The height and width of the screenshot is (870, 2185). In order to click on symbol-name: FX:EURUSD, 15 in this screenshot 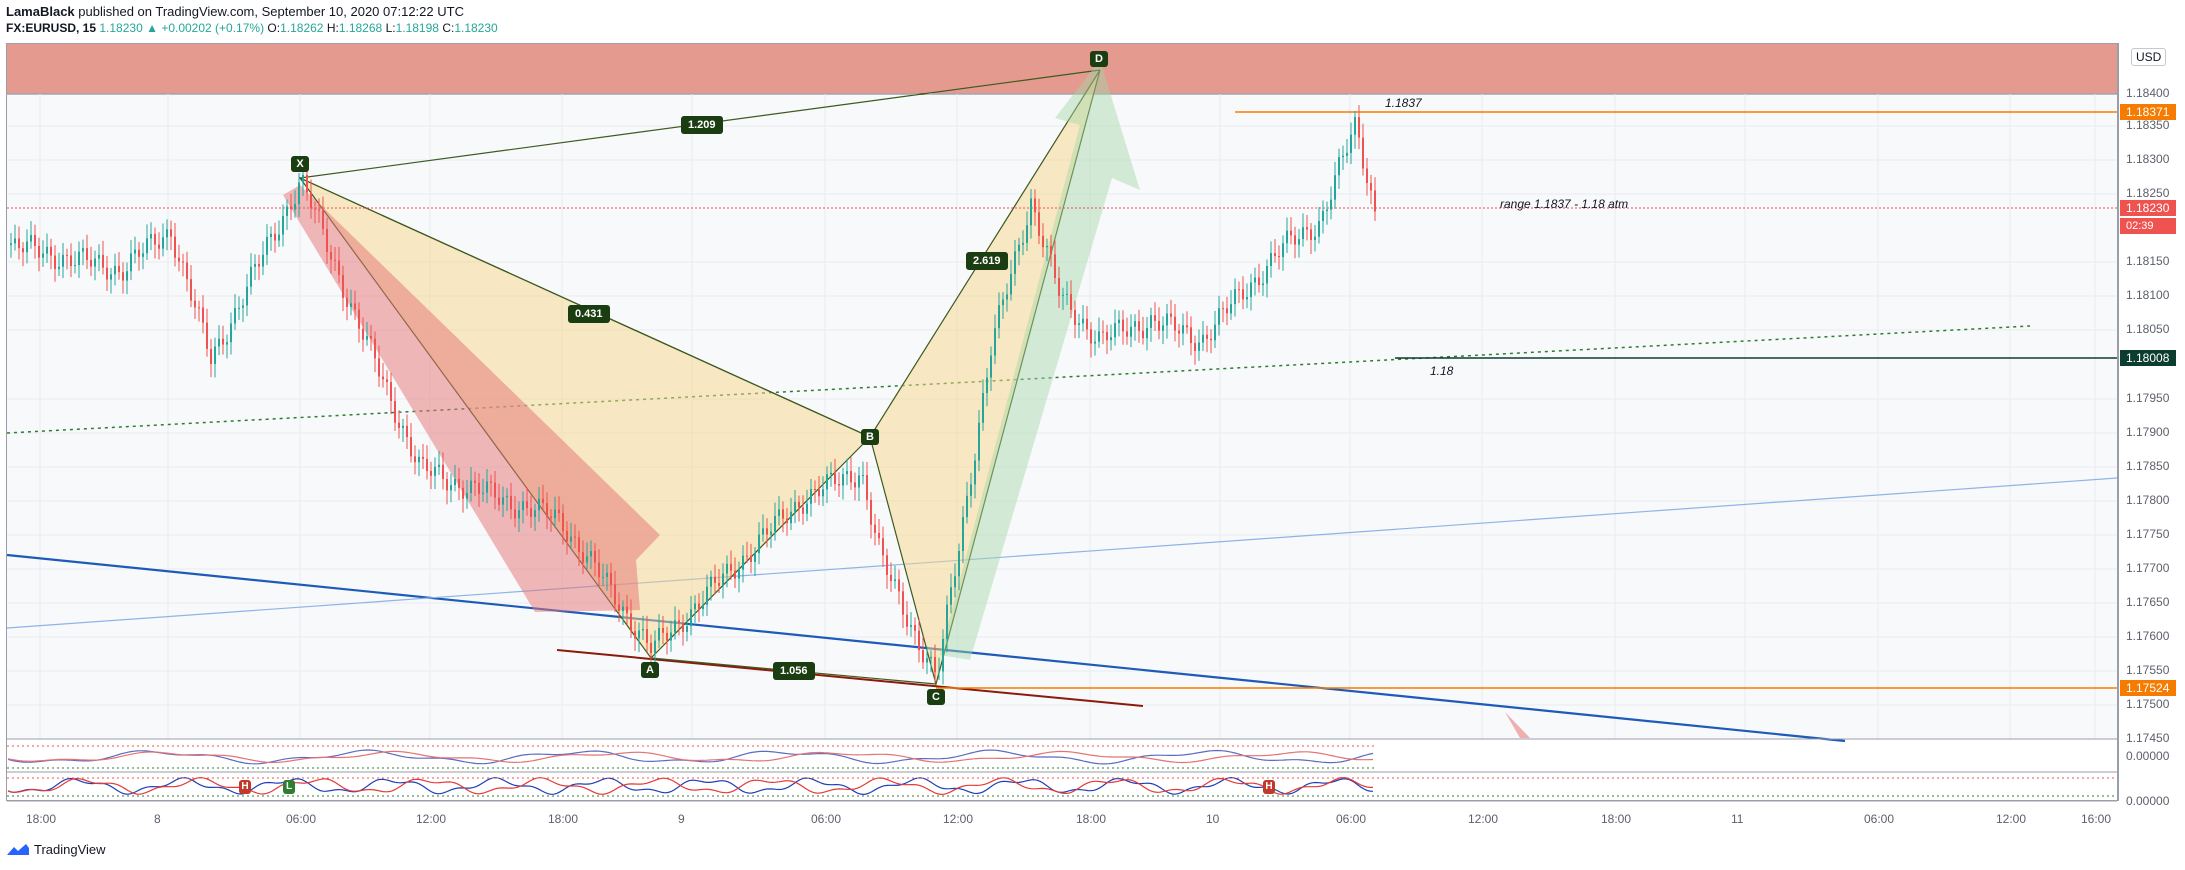, I will do `click(51, 28)`.